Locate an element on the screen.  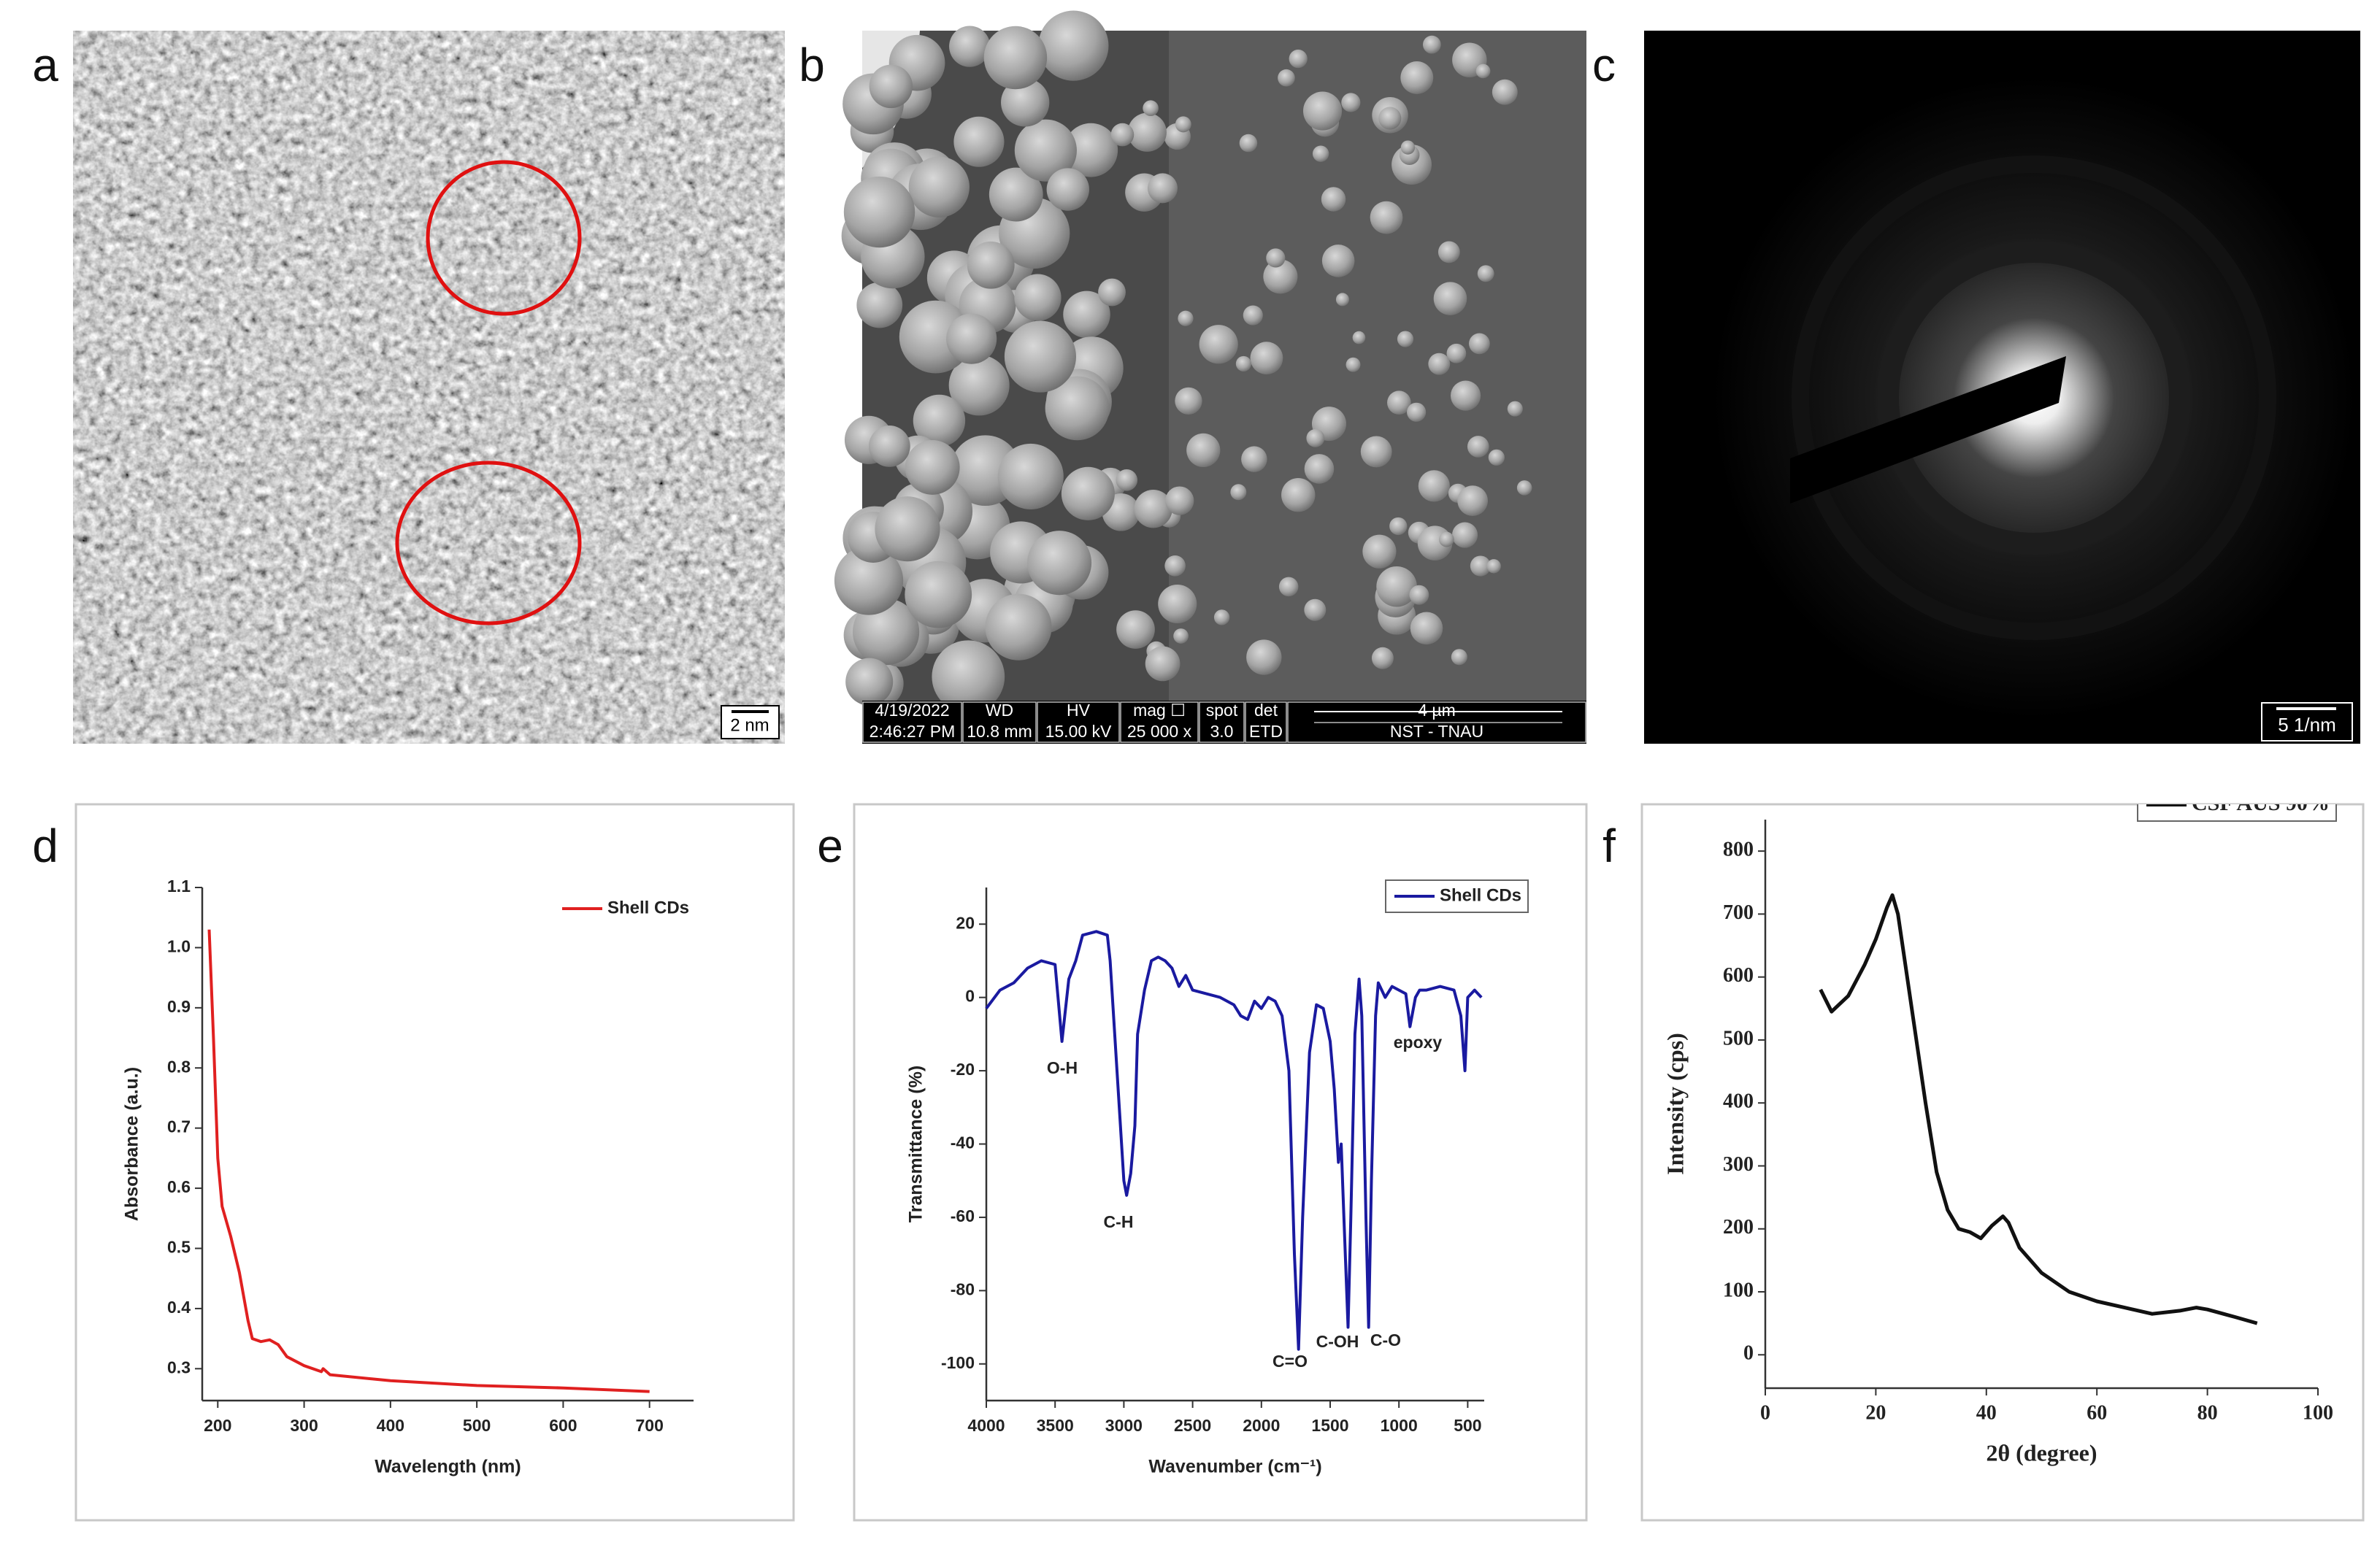
x-tick-label: 20 is located at coordinates (1876, 1412).